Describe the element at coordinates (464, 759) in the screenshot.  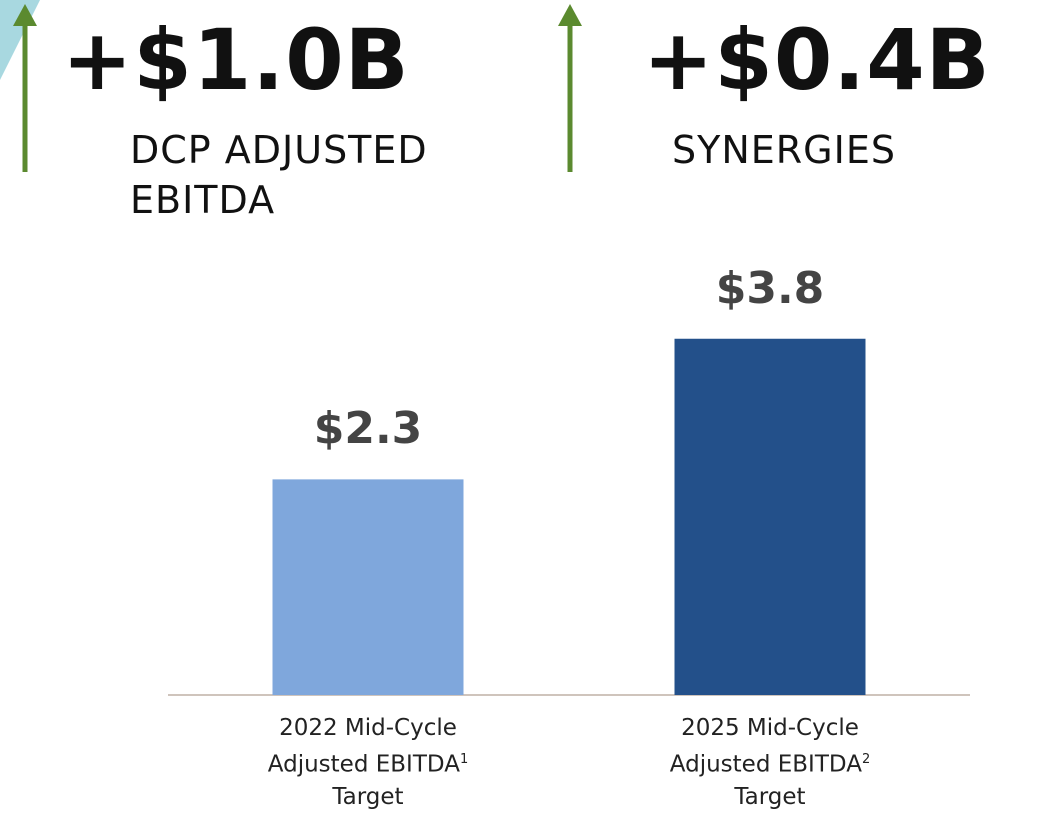
I see `footnote-marker: 1` at that location.